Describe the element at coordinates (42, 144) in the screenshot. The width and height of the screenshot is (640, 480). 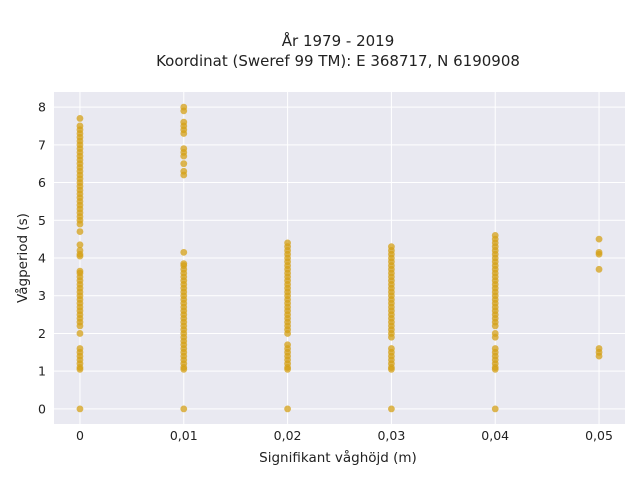
I see `y-tick-label: 7` at that location.